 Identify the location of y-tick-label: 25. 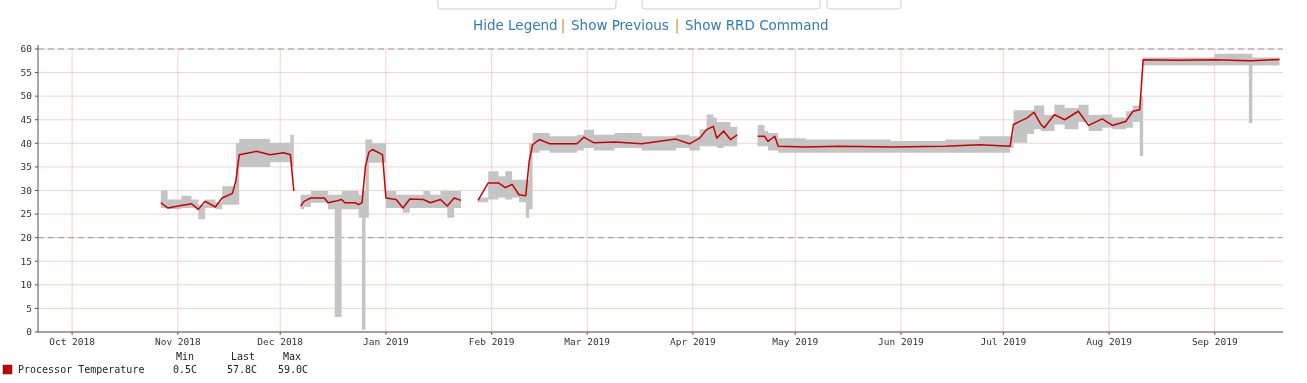
(26, 214).